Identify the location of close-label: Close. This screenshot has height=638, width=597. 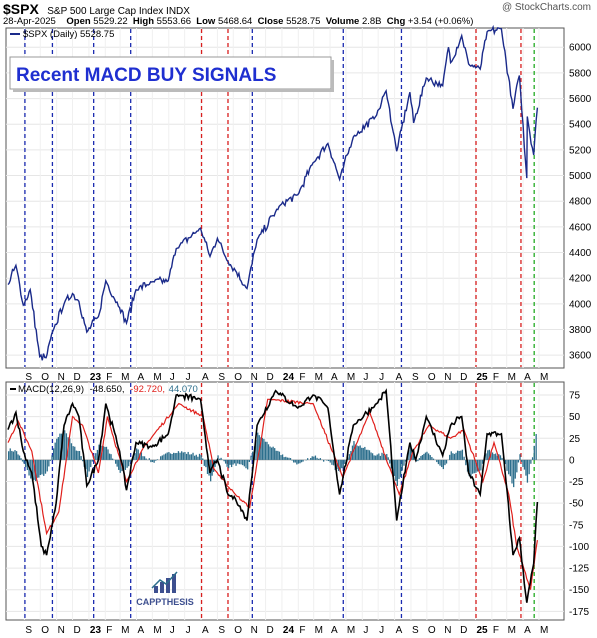
(270, 21).